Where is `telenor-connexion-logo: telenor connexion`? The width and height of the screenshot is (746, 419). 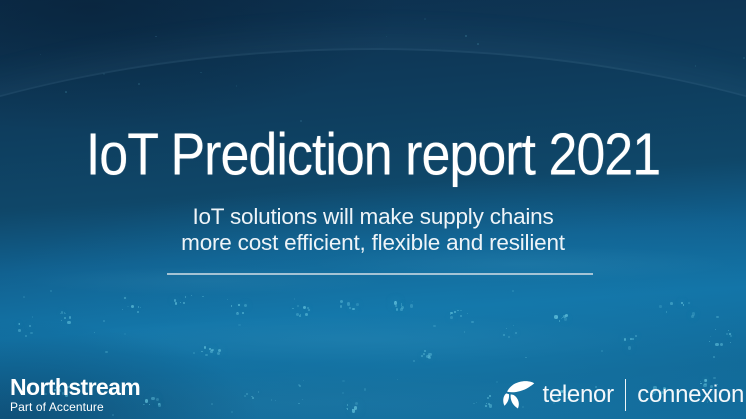
telenor-connexion-logo: telenor connexion is located at coordinates (623, 394).